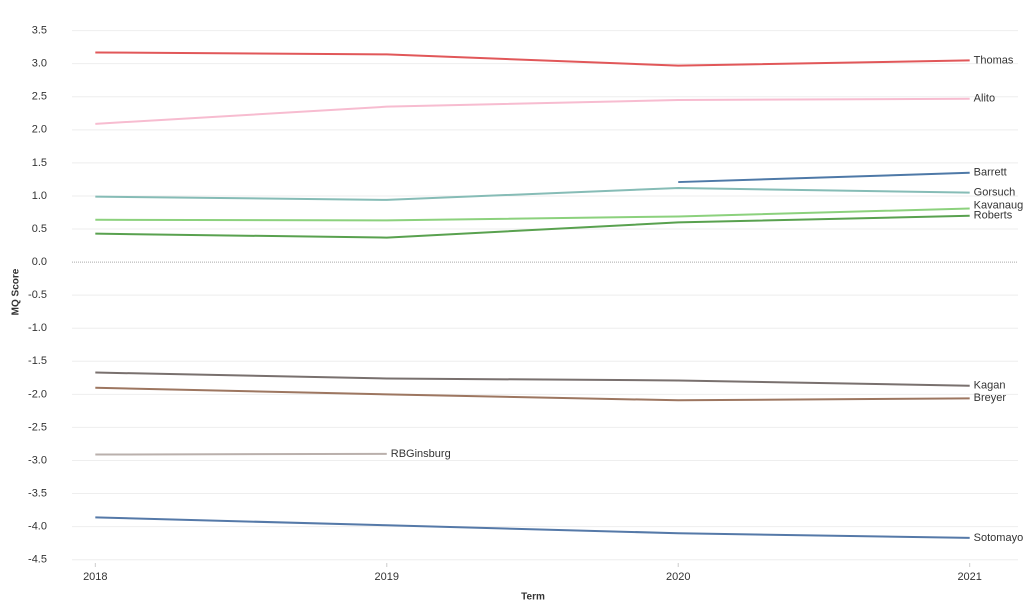  What do you see at coordinates (387, 577) in the screenshot?
I see `x-tick-label: 2019` at bounding box center [387, 577].